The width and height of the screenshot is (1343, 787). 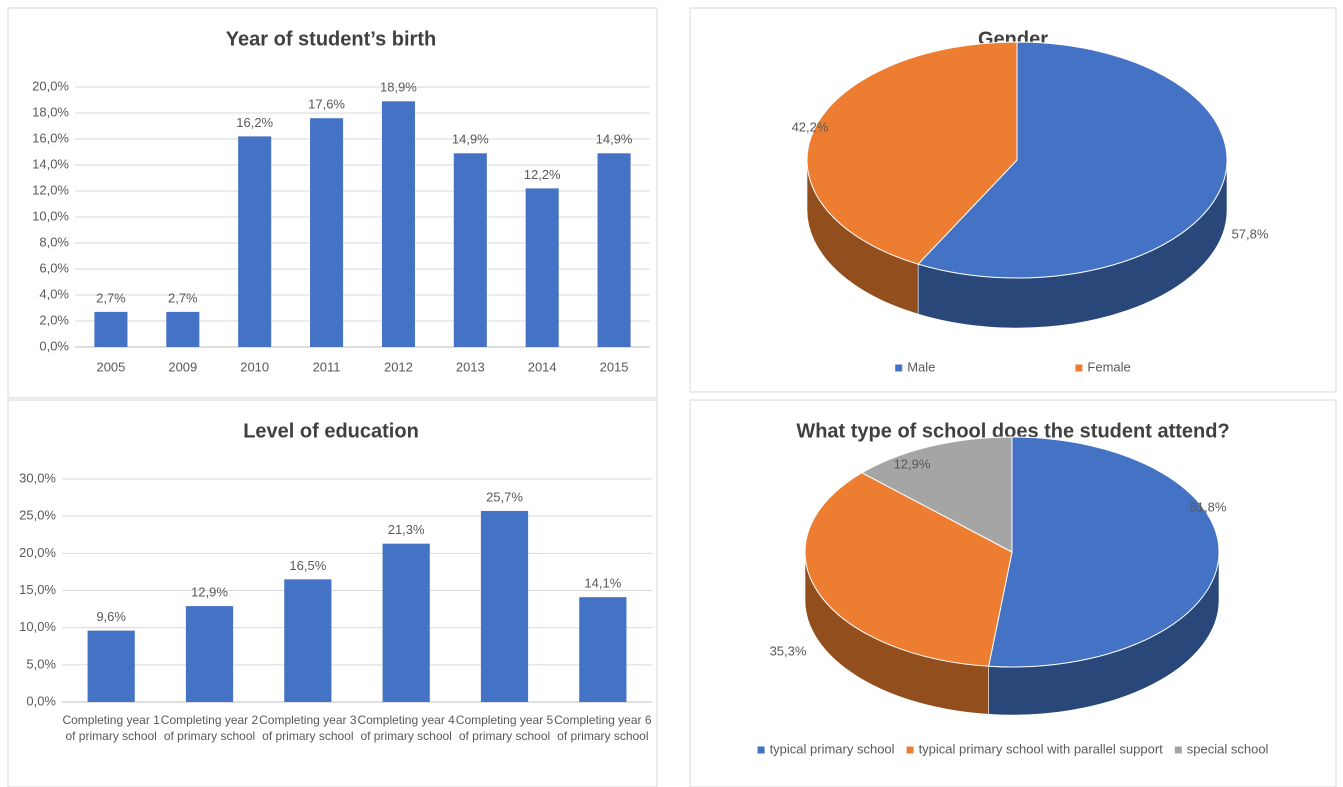 What do you see at coordinates (1208, 506) in the screenshot?
I see `data-label: 51,8%` at bounding box center [1208, 506].